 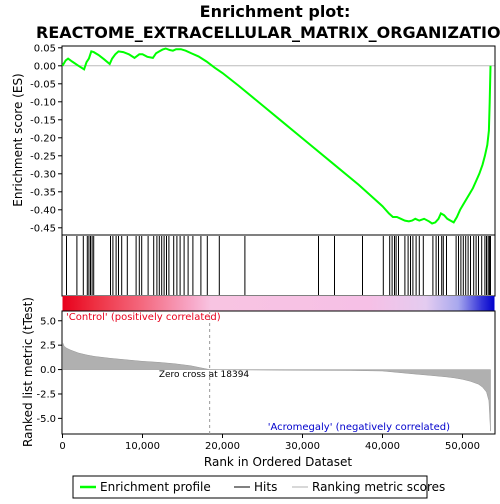 What do you see at coordinates (269, 443) in the screenshot?
I see `x-axis: 0 10,000 20,000 30,000 40,000 50,000` at bounding box center [269, 443].